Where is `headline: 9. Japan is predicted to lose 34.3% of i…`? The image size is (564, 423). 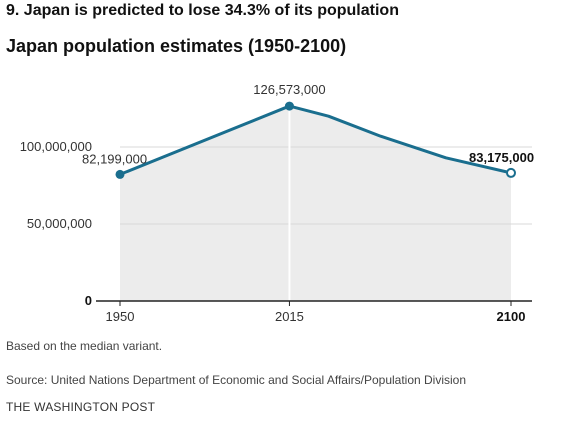 headline: 9. Japan is predicted to lose 34.3% of i… is located at coordinates (202, 10).